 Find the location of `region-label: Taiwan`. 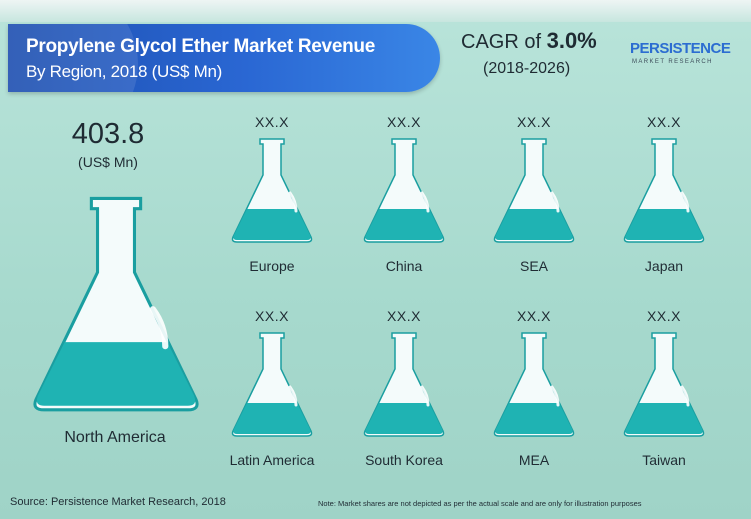

region-label: Taiwan is located at coordinates (664, 460).